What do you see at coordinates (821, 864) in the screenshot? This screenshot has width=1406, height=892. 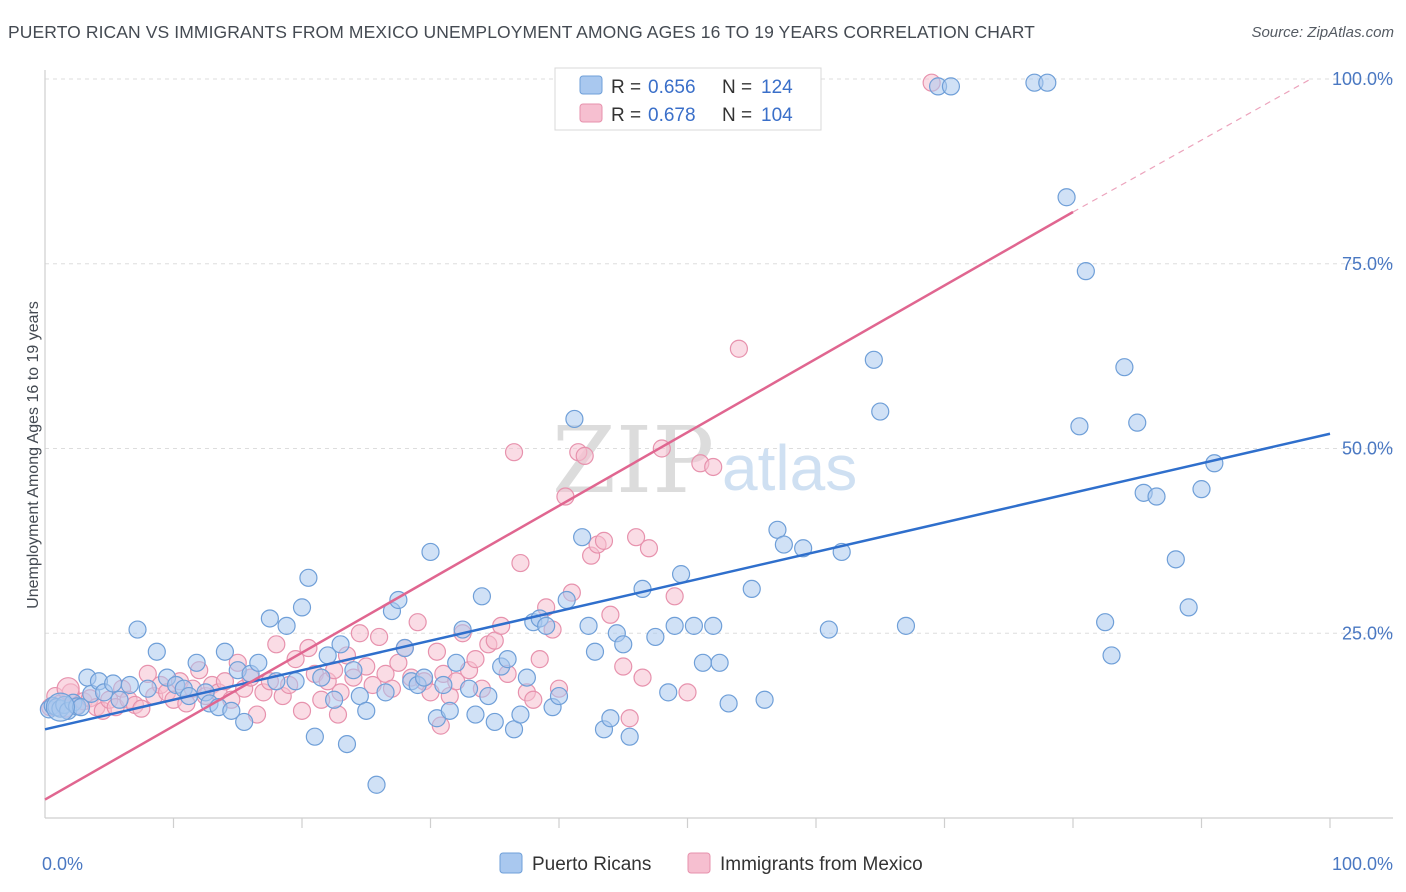 I see `bottom-legend-mexico: Immigrants from Mexico` at bounding box center [821, 864].